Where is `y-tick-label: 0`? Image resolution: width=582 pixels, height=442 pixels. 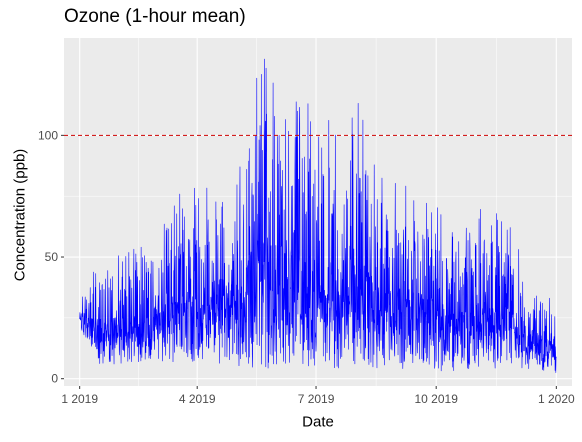 y-tick-label: 0 is located at coordinates (54, 379).